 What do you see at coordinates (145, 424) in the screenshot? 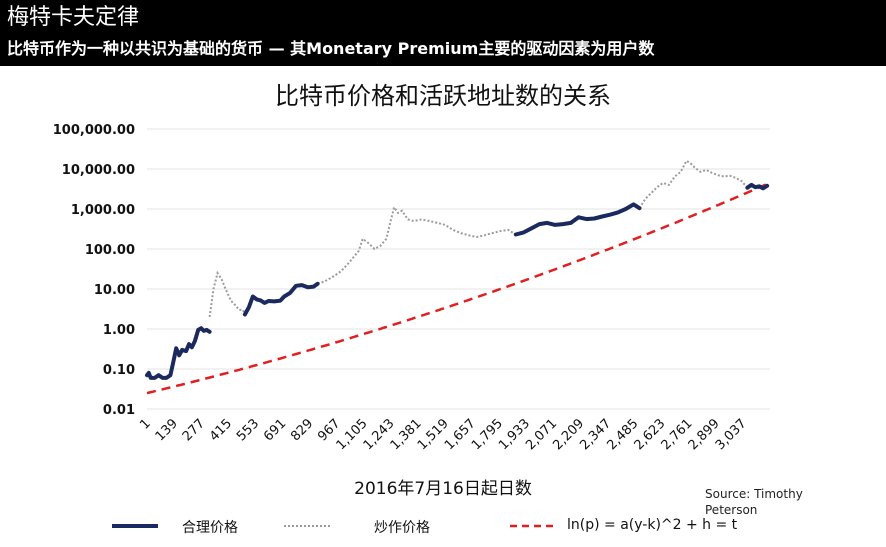
I see `x-tick-label: 1` at bounding box center [145, 424].